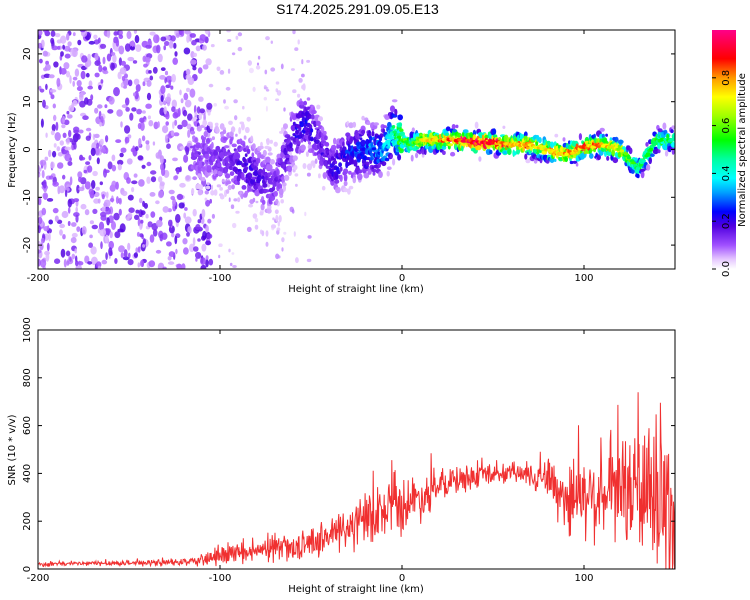 This screenshot has height=600, width=750. What do you see at coordinates (356, 589) in the screenshot?
I see `snr-x-axis-label: Height of straight line (km)` at bounding box center [356, 589].